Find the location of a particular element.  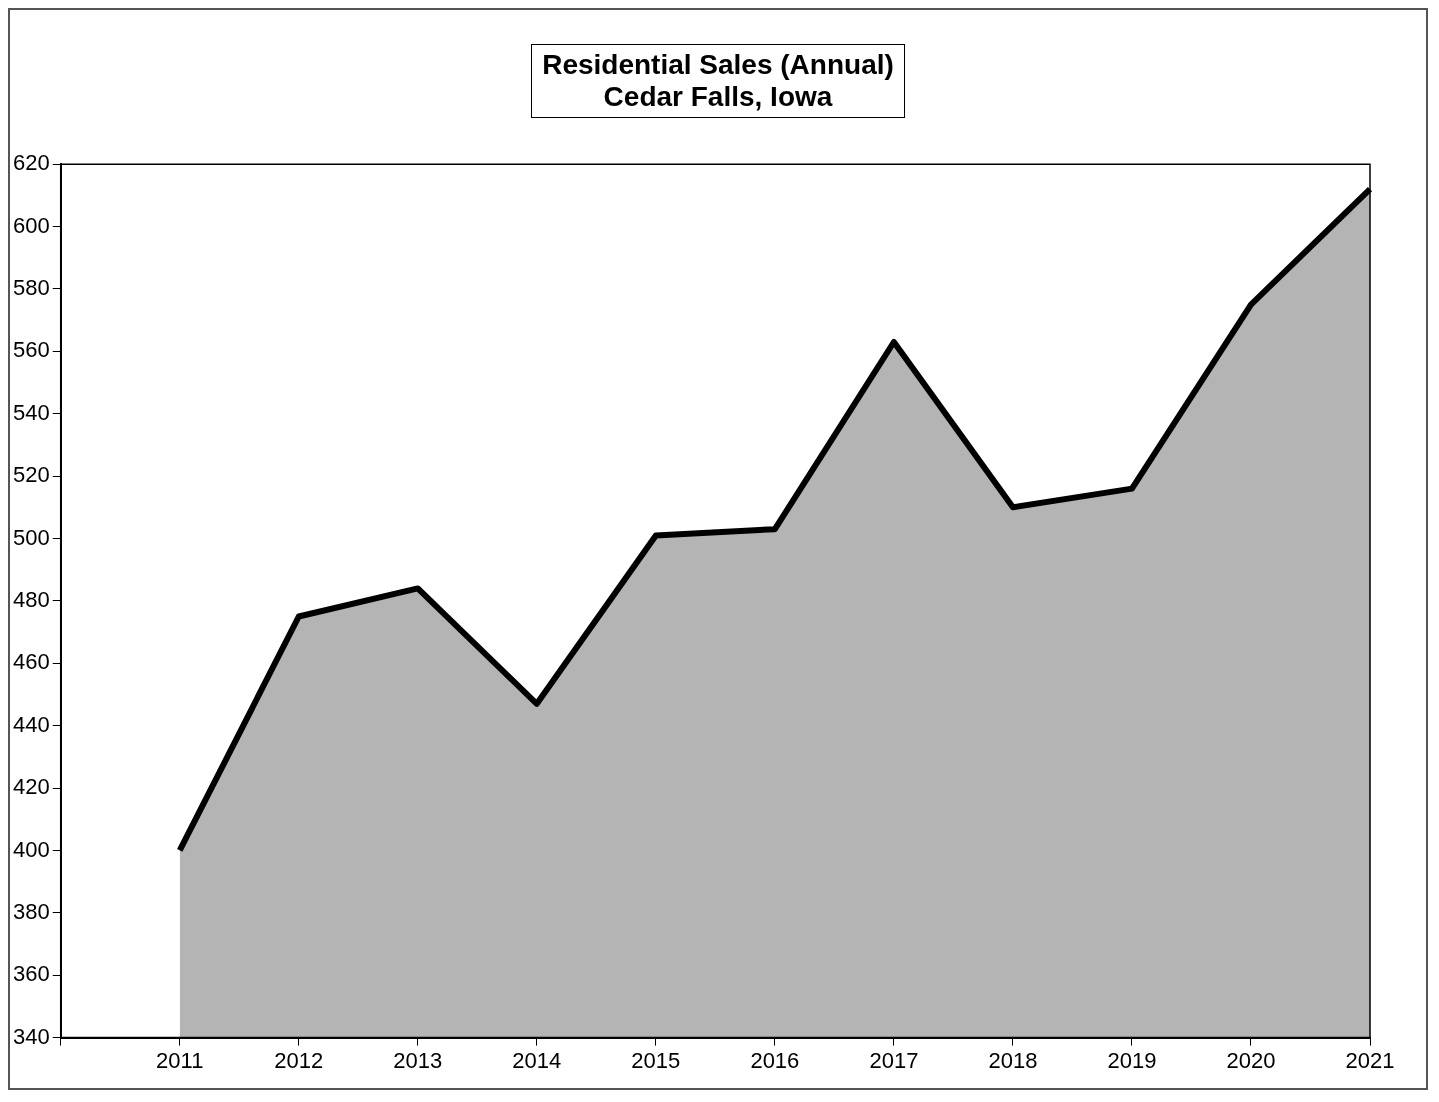

chart-title: Residential Sales (Annual) Cedar Falls, Iowa is located at coordinates (718, 81).